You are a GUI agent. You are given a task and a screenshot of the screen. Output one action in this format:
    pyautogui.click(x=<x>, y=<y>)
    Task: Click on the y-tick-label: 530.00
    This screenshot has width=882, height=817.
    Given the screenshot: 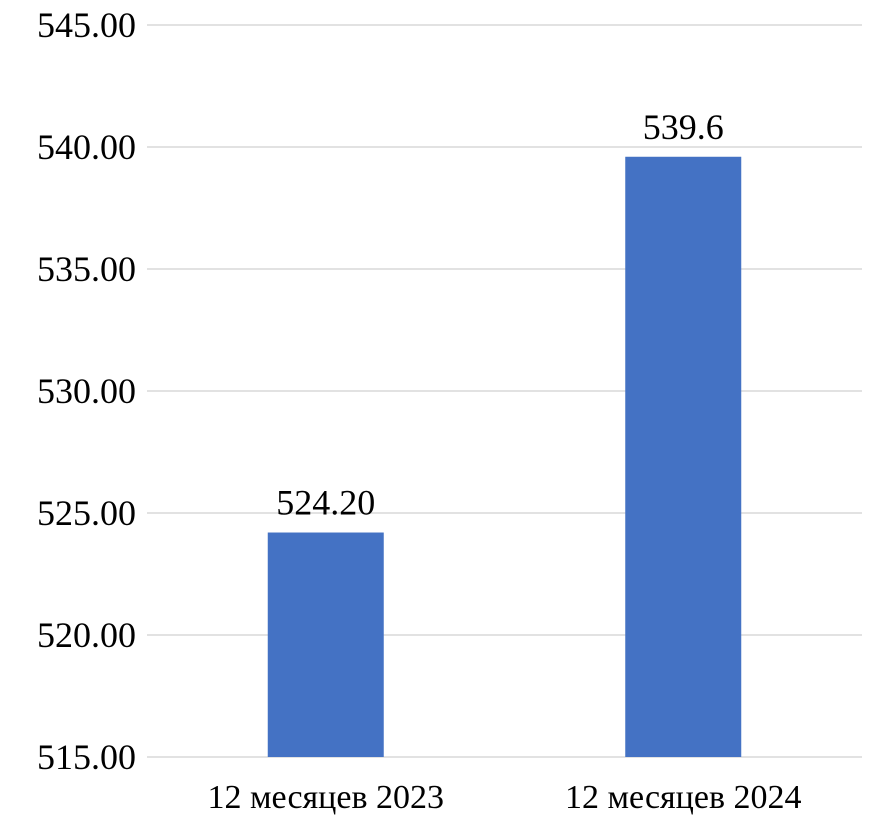 What is the action you would take?
    pyautogui.click(x=86, y=391)
    